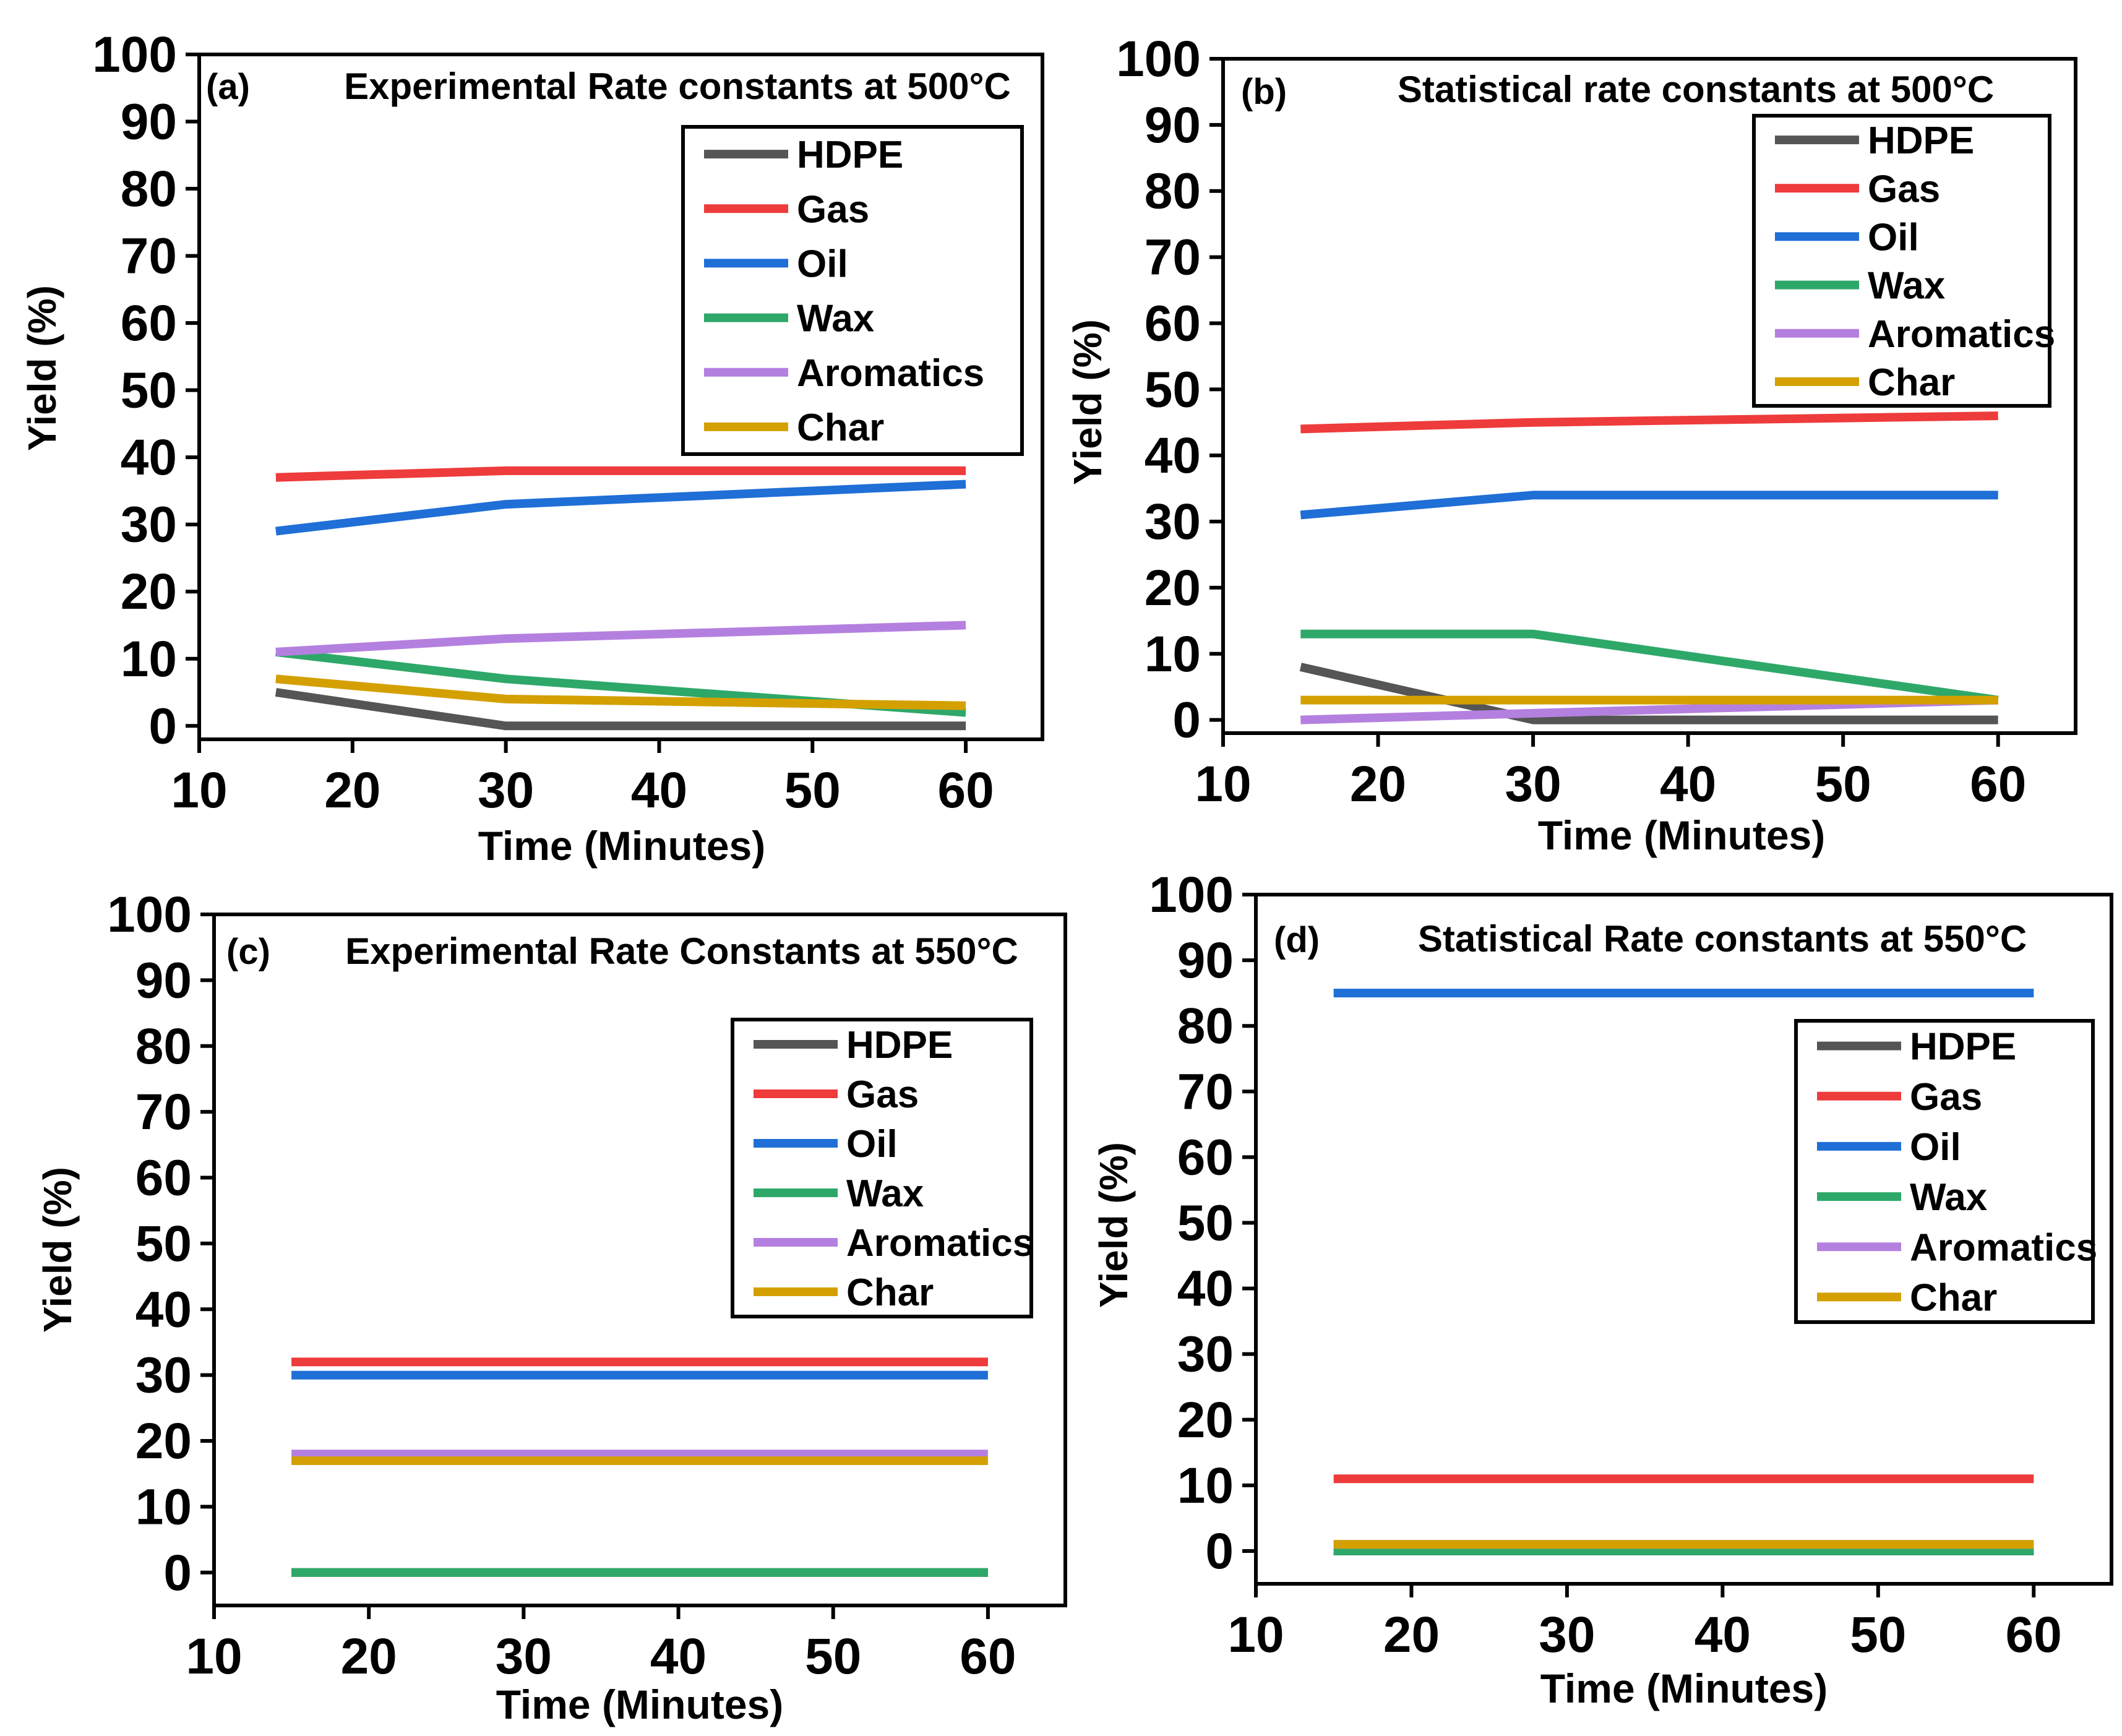  I want to click on legend-entry-gas: Gas, so click(786, 209).